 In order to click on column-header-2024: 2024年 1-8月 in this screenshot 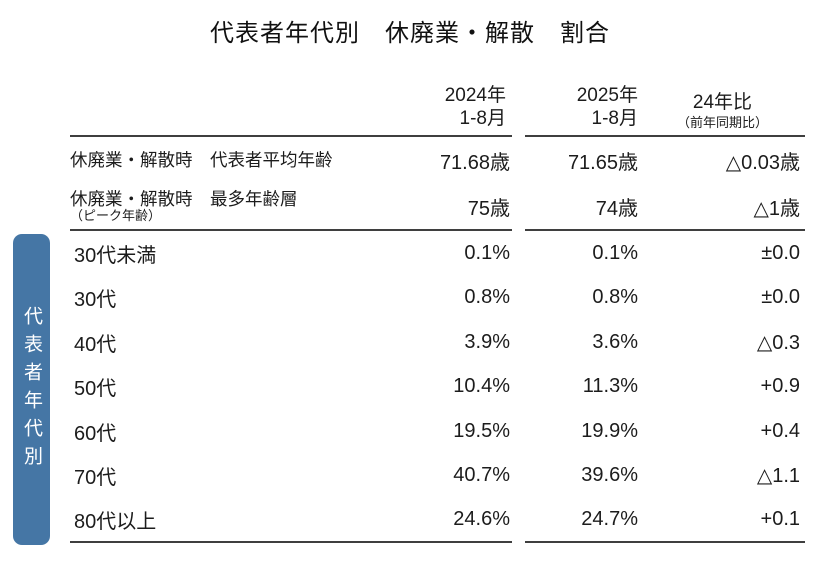, I will do `click(475, 107)`.